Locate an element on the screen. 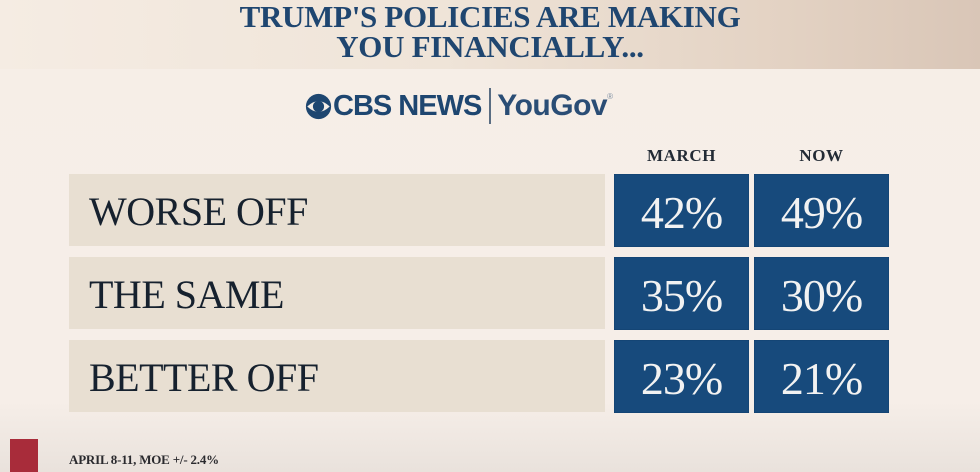  value-label: 49% is located at coordinates (821, 212).